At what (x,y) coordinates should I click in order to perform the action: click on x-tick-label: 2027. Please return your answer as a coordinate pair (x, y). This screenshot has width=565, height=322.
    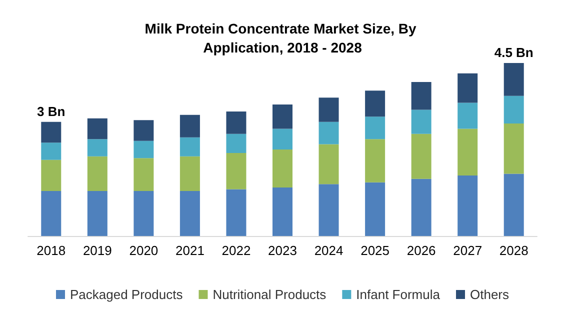
    Looking at the image, I should click on (467, 250).